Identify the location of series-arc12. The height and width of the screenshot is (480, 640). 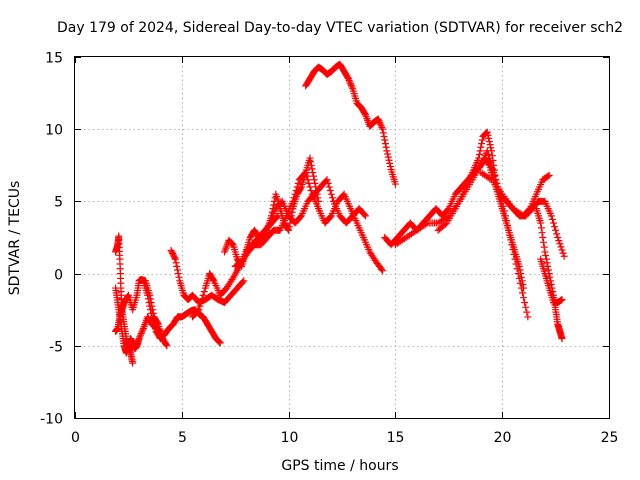
(461, 224).